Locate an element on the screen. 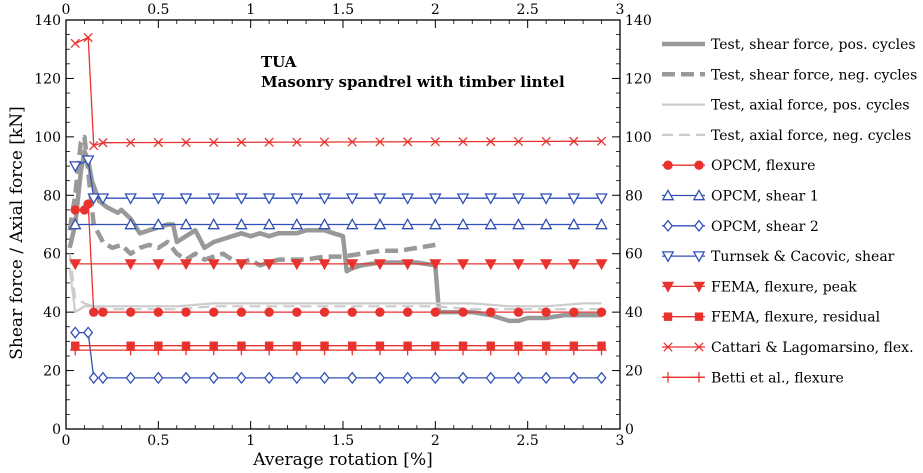 The image size is (923, 473). y-tick-label-left: 100 is located at coordinates (47, 138).